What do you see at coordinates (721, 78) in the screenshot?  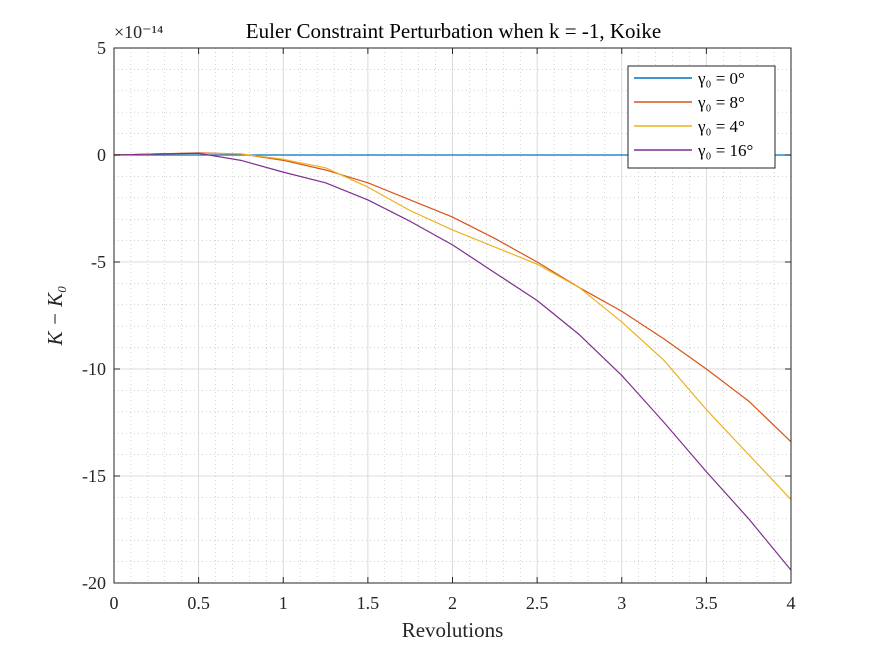 I see `legend-label-0: γ₀ = 0°` at bounding box center [721, 78].